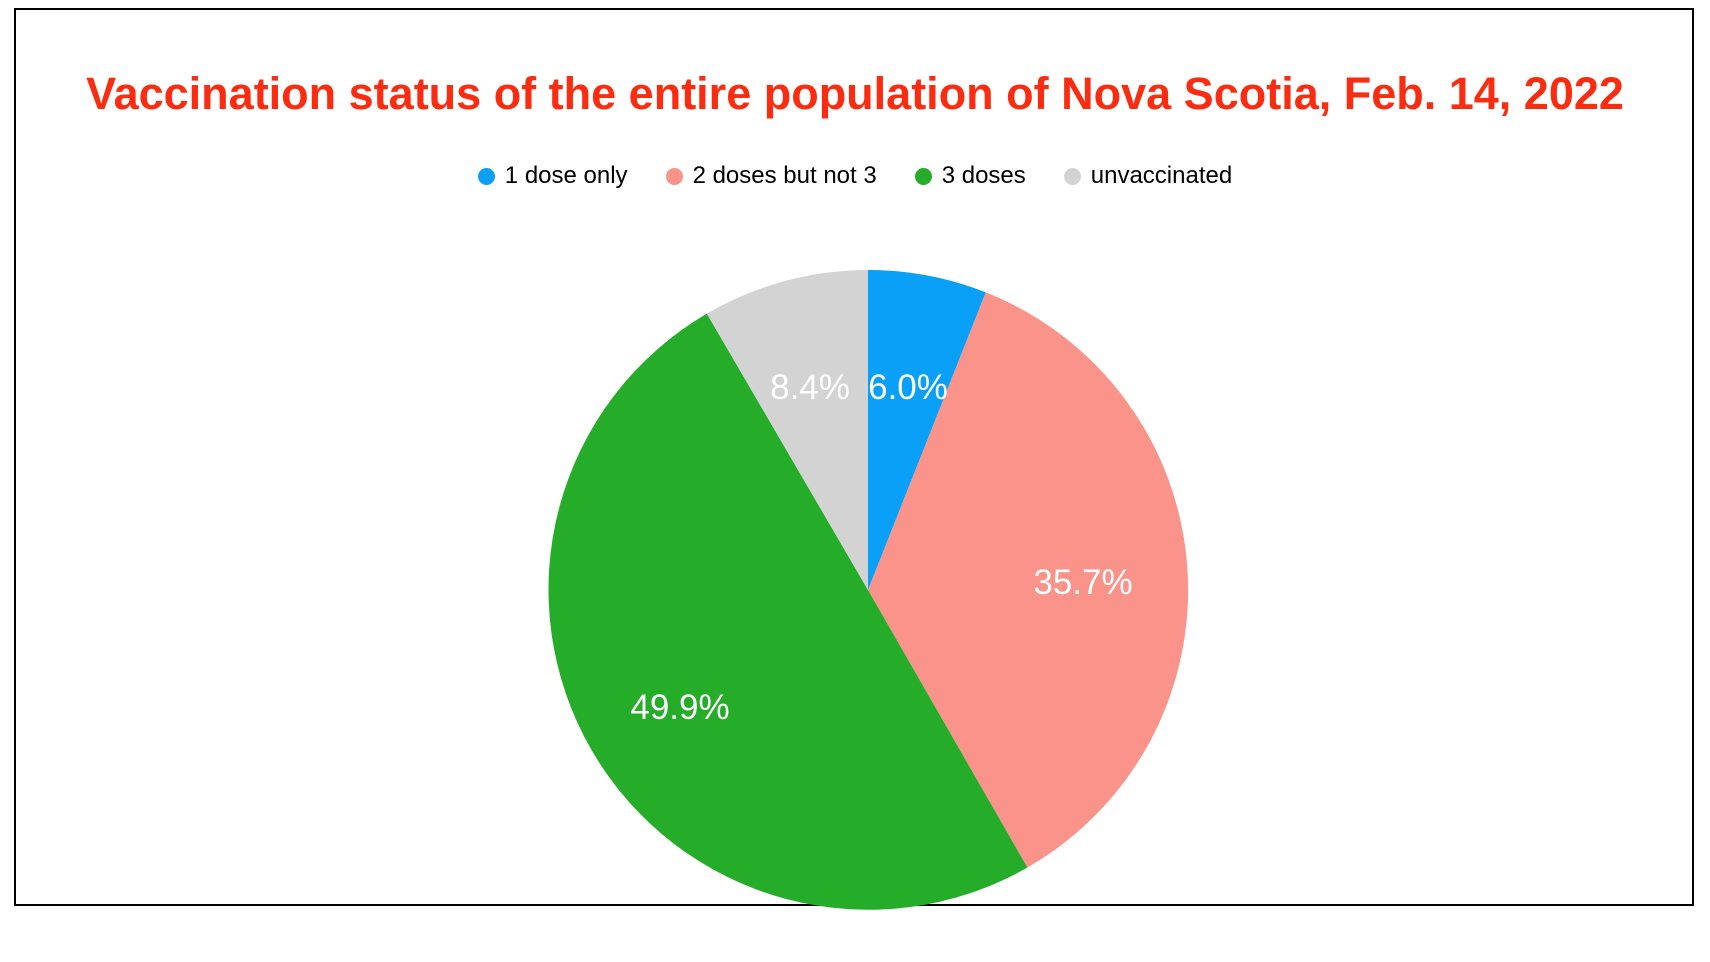  I want to click on legend-label-1-dose-only: 1 dose only, so click(566, 175).